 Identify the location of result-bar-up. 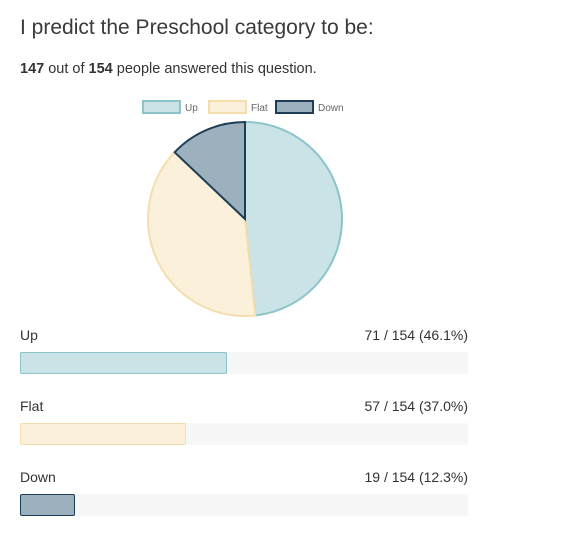
(123, 363).